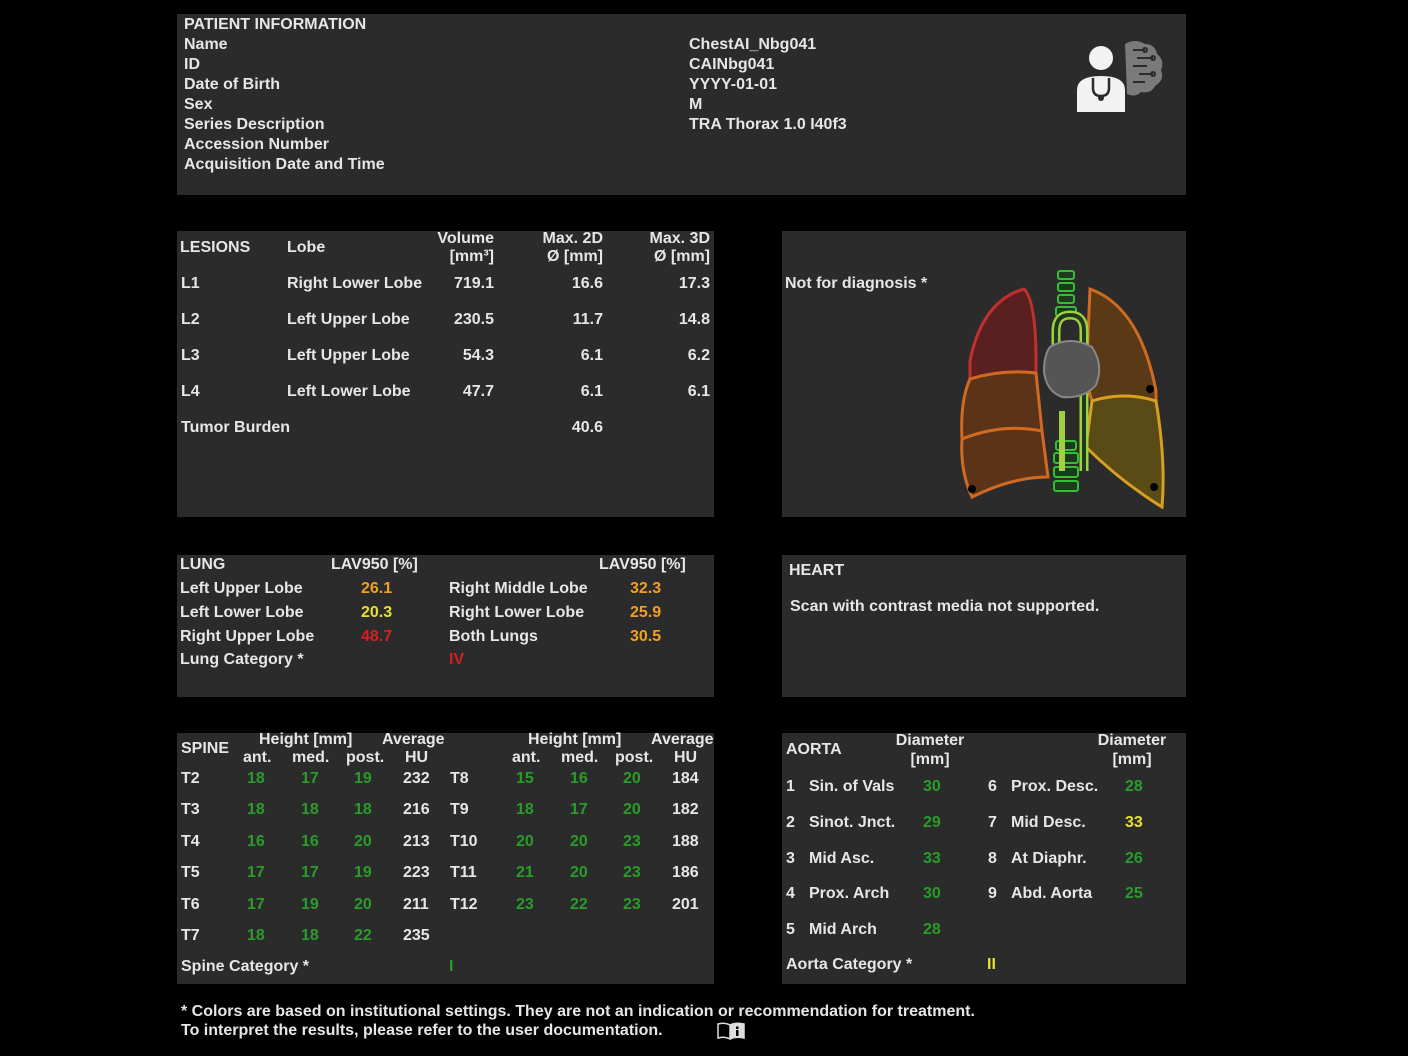  I want to click on lung-row-label: Both Lungs, so click(493, 636).